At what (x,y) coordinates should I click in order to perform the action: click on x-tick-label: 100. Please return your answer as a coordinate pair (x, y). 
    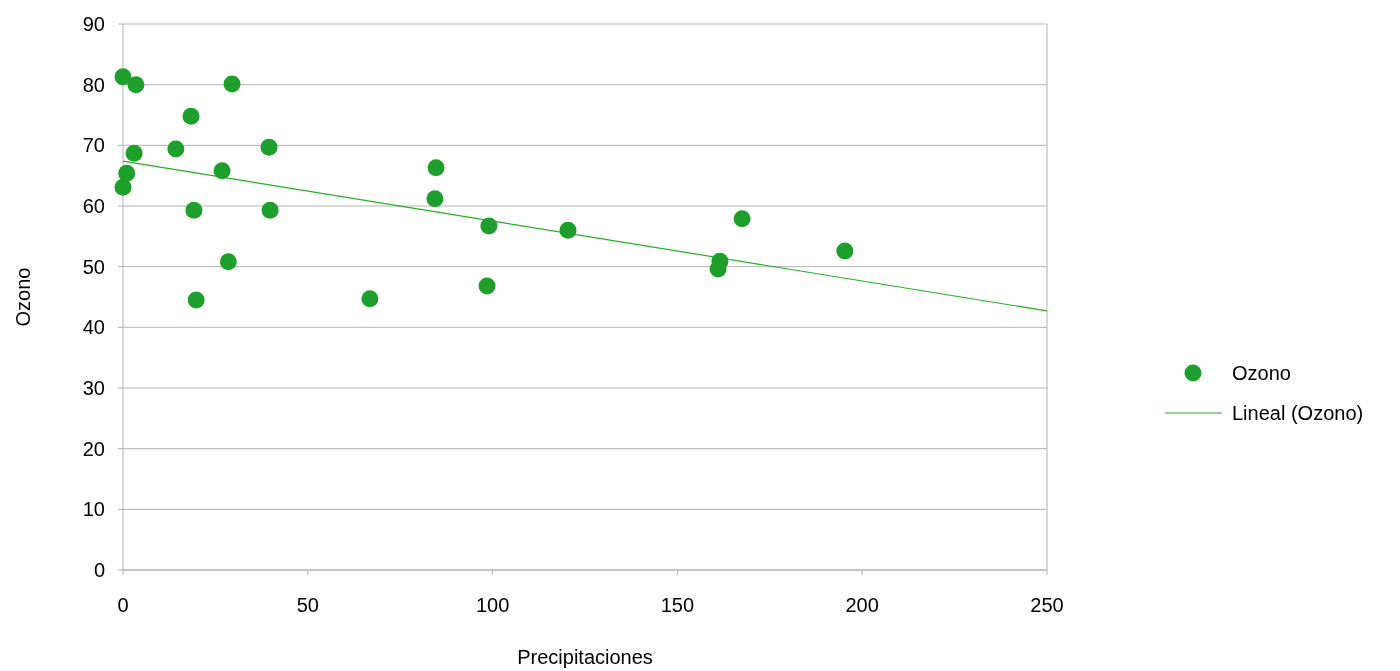
    Looking at the image, I should click on (492, 605).